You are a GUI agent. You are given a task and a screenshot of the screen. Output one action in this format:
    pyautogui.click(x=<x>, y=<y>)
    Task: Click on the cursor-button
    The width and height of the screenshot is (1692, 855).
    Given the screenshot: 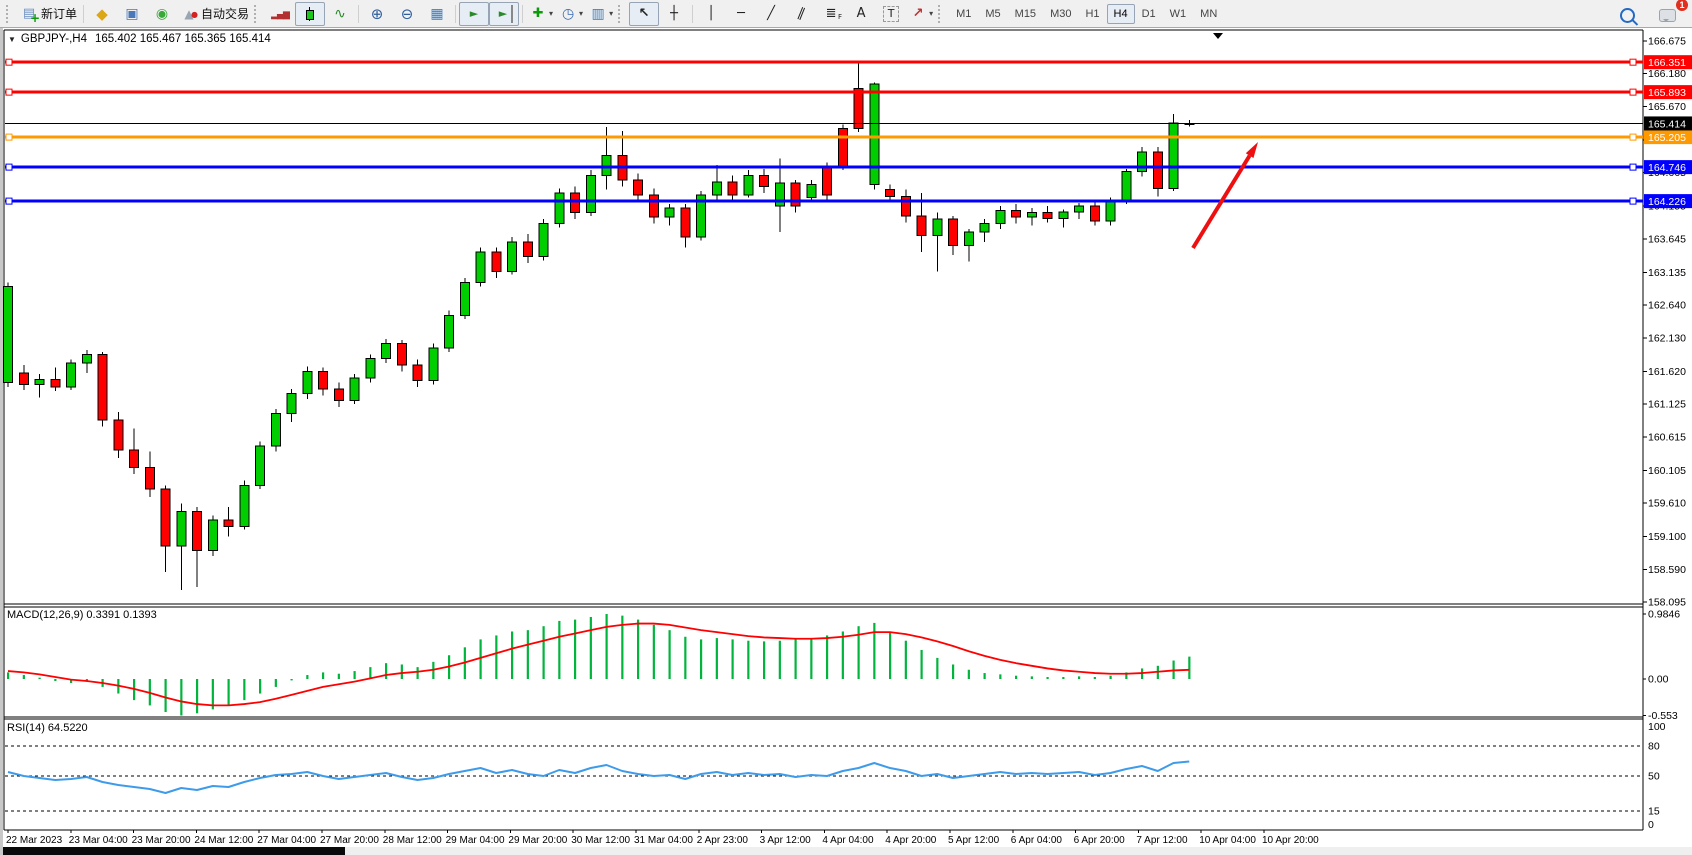 What is the action you would take?
    pyautogui.click(x=644, y=13)
    